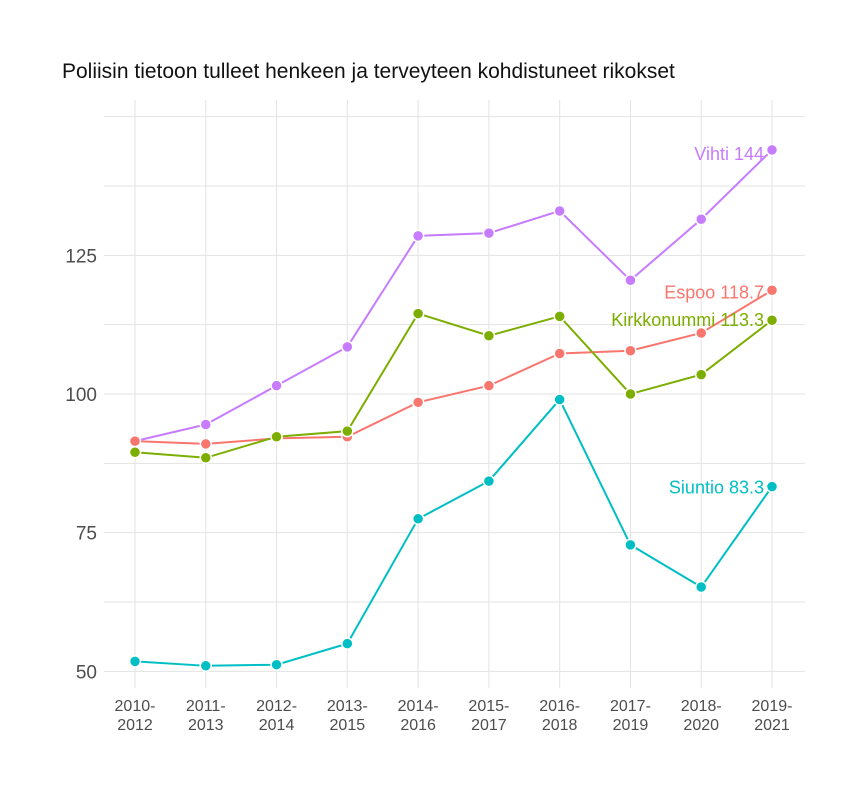  What do you see at coordinates (716, 488) in the screenshot?
I see `series-end-label: Siuntio 83.3` at bounding box center [716, 488].